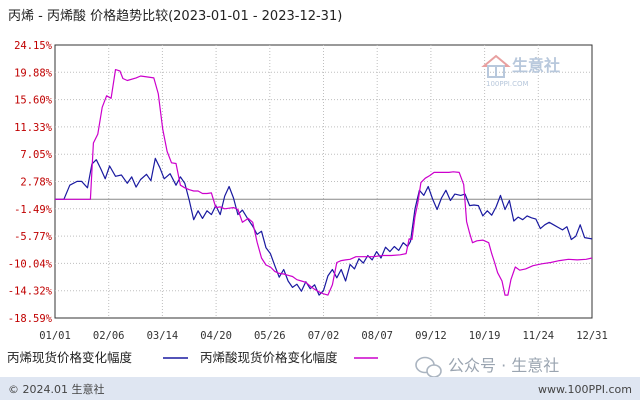  I want to click on x-tick-label: 09/12, so click(431, 336).